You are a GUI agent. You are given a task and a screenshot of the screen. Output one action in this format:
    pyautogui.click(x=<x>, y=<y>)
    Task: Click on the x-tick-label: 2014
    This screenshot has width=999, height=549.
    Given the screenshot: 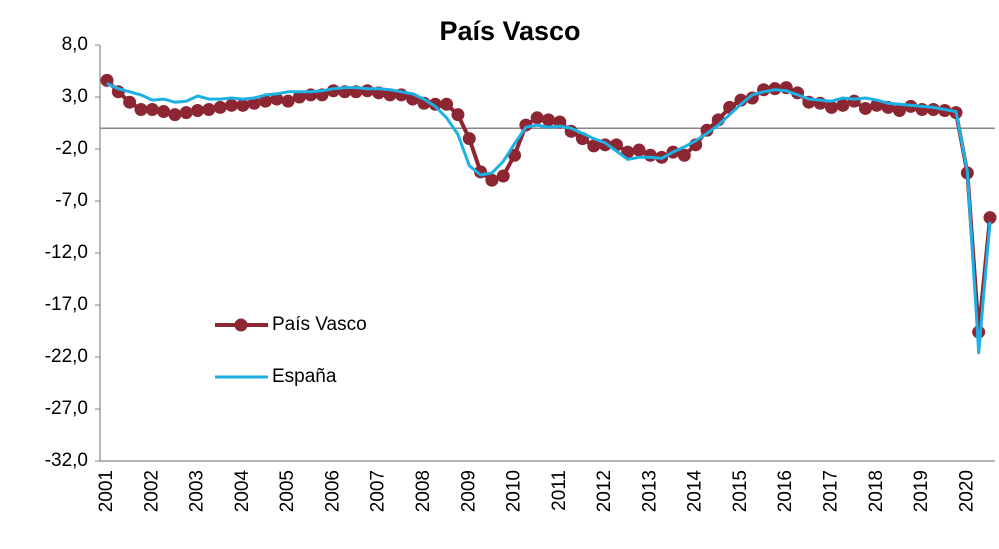 What is the action you would take?
    pyautogui.click(x=695, y=491)
    